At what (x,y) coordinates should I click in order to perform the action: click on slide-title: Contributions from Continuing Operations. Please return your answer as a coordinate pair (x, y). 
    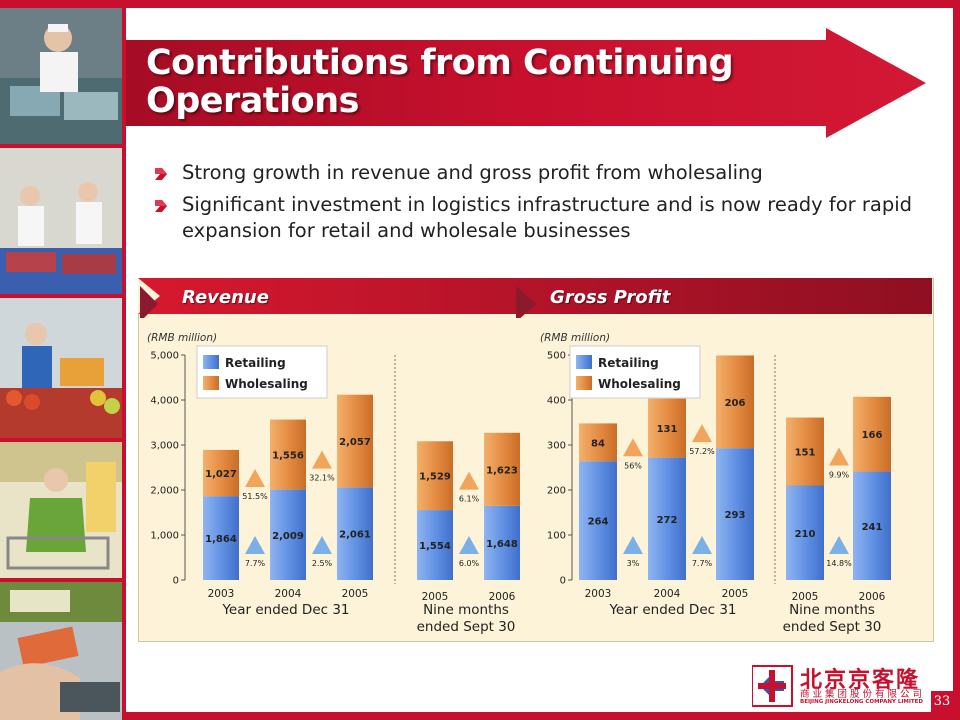
    Looking at the image, I should click on (466, 82).